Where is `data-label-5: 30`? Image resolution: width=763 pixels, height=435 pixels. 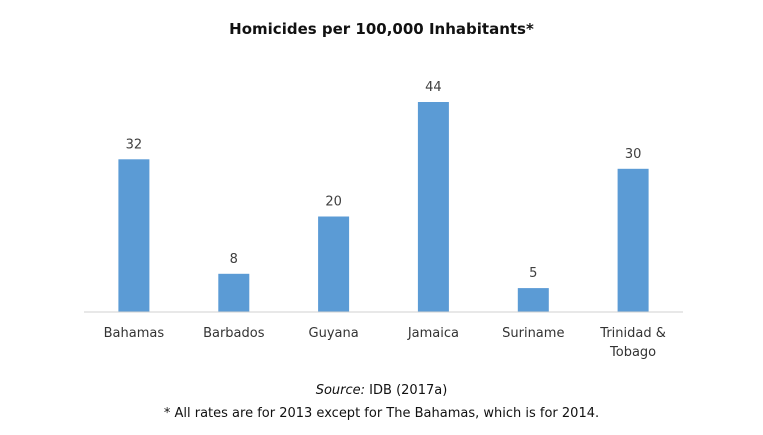 data-label-5: 30 is located at coordinates (633, 154).